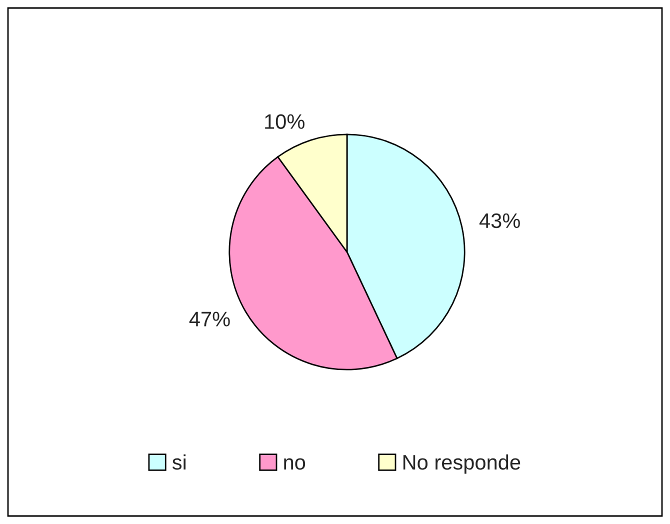 The width and height of the screenshot is (670, 524). I want to click on legend-label: no, so click(295, 464).